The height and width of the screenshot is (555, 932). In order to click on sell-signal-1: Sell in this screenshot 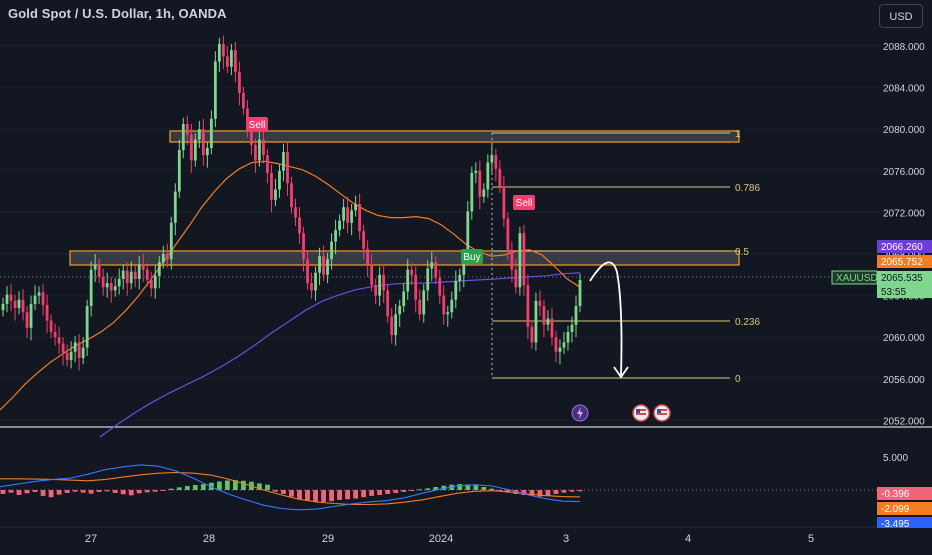, I will do `click(257, 124)`.